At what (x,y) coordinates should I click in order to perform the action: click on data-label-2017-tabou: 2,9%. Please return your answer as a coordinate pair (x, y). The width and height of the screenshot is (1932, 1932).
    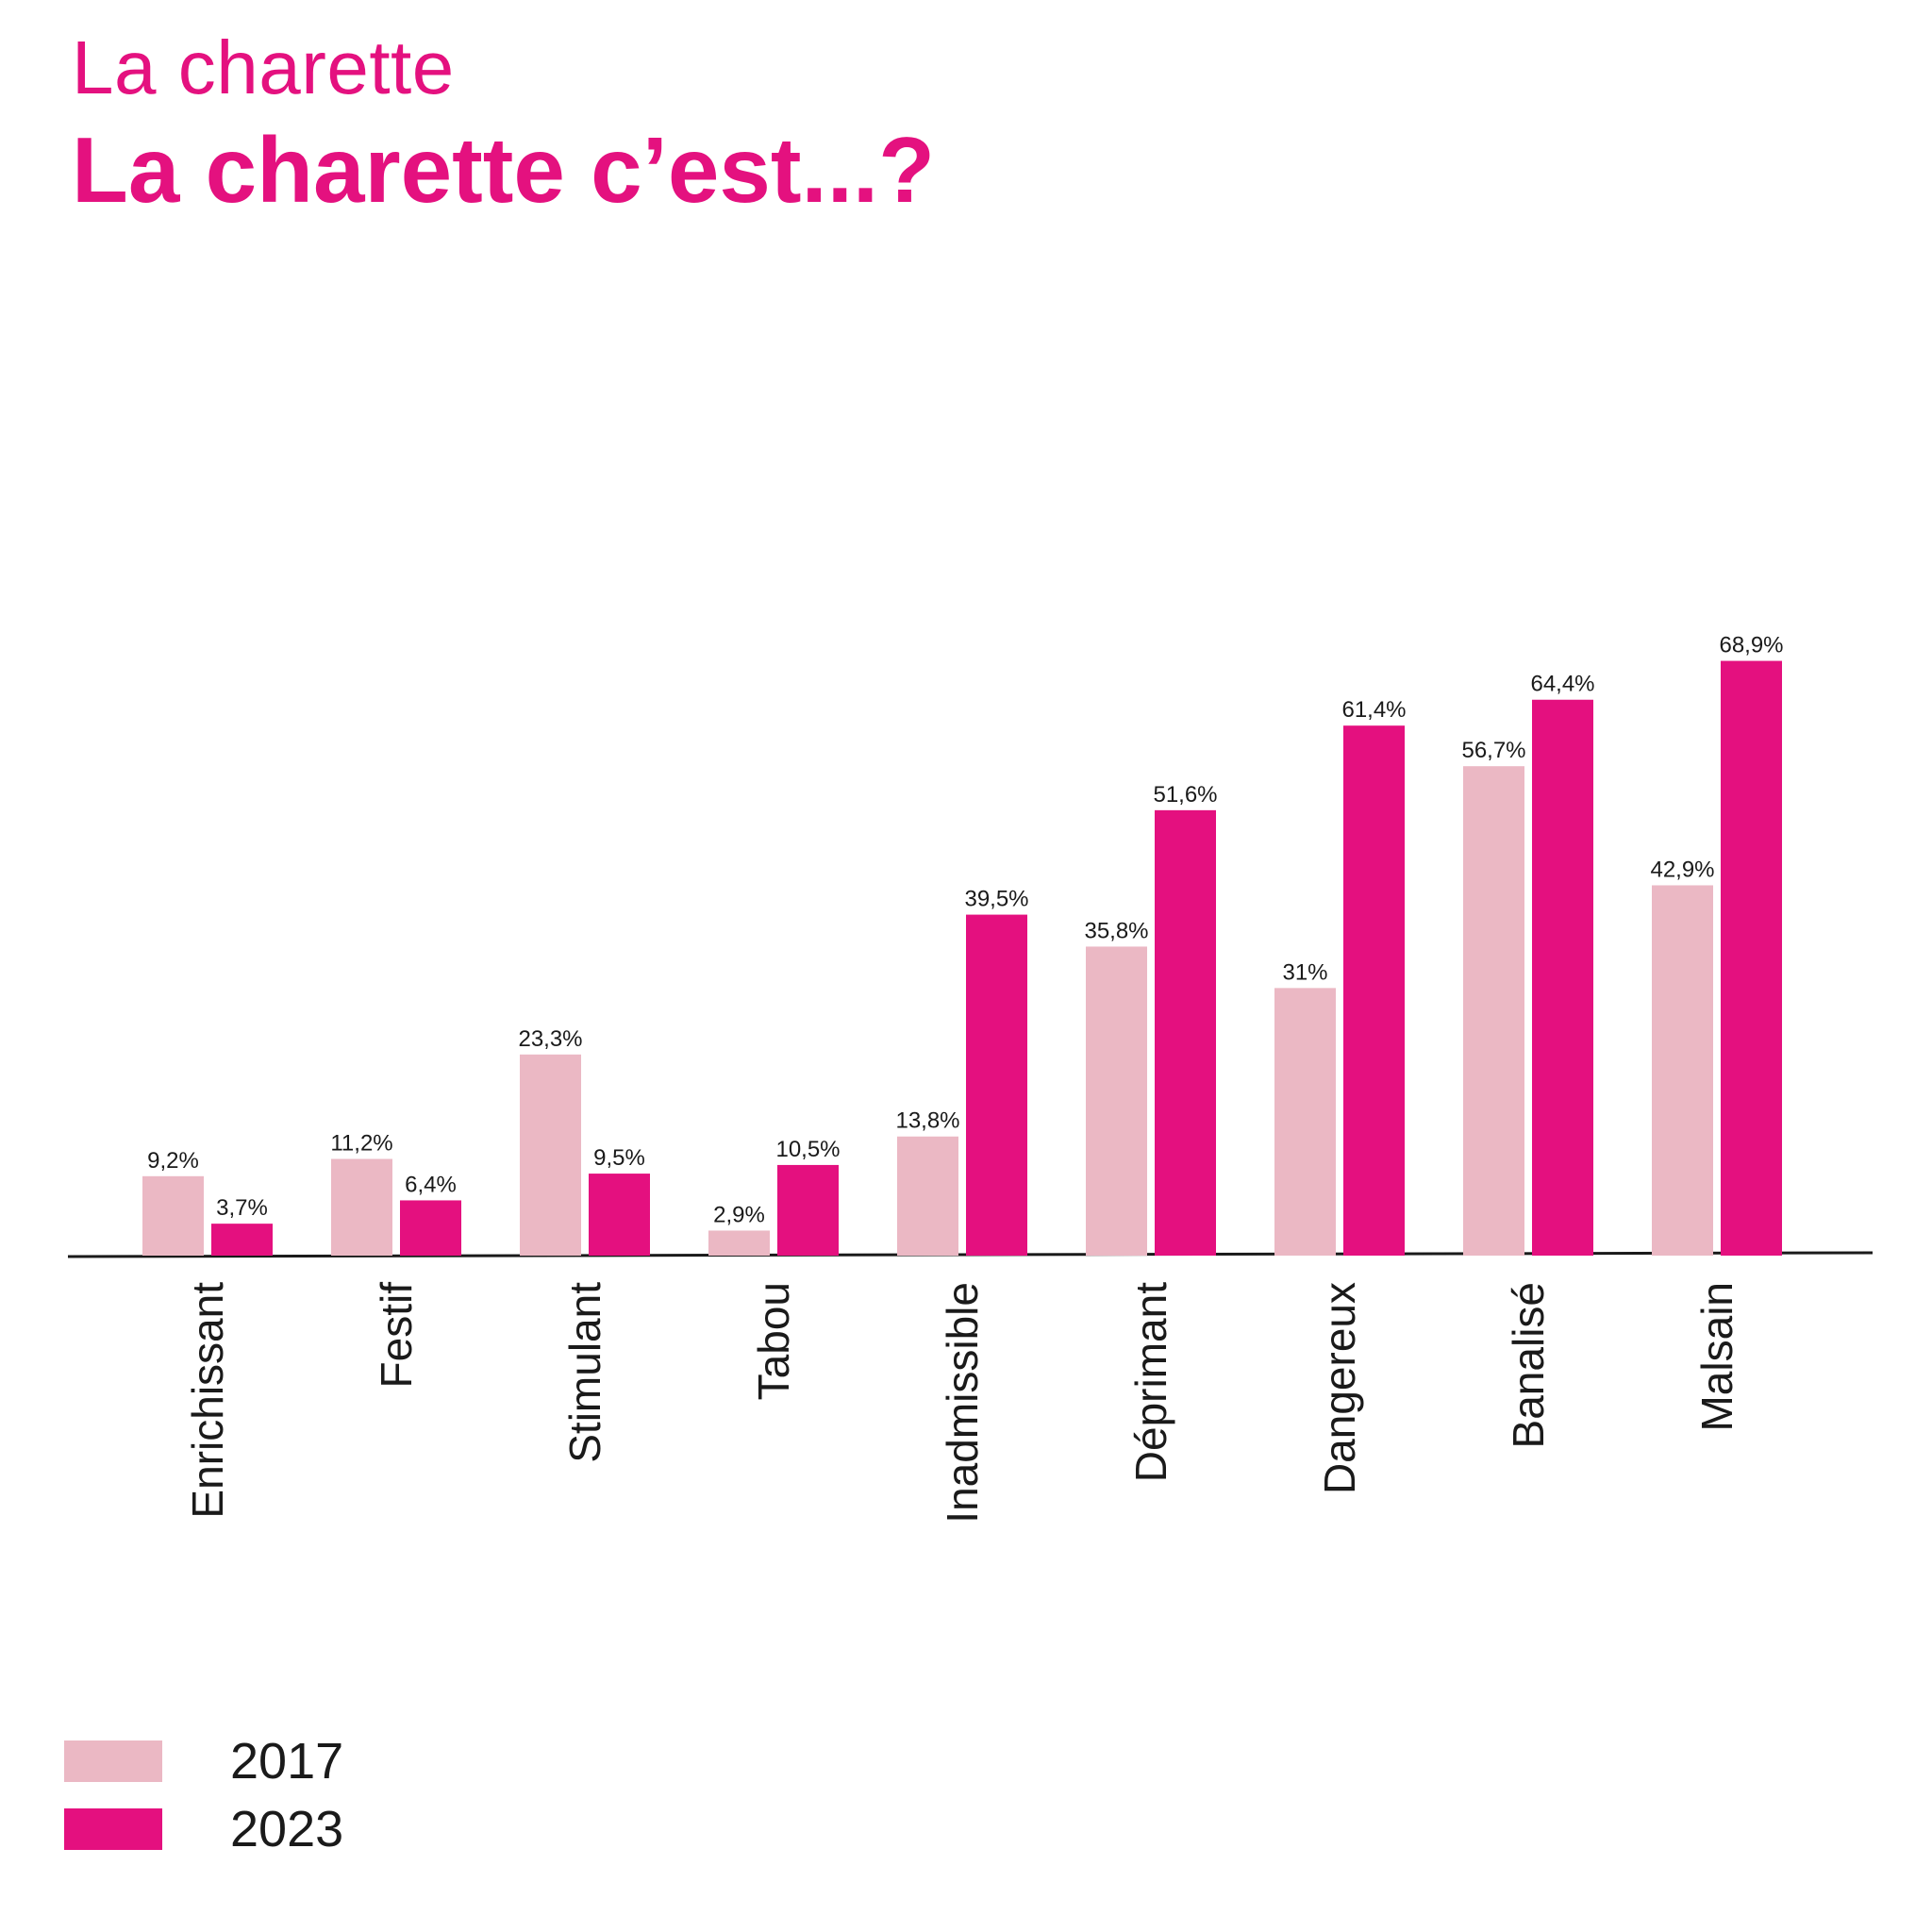
    Looking at the image, I should click on (739, 1214).